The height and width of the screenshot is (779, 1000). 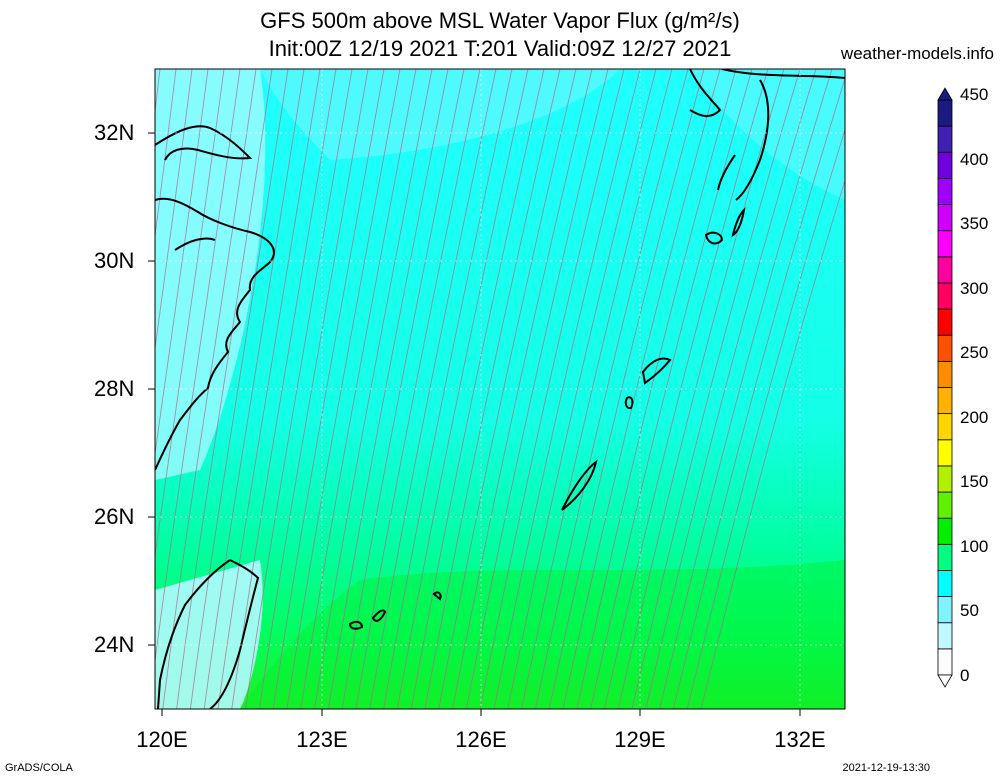 What do you see at coordinates (886, 768) in the screenshot?
I see `footer-timestamp: 2021-12-19-13:30` at bounding box center [886, 768].